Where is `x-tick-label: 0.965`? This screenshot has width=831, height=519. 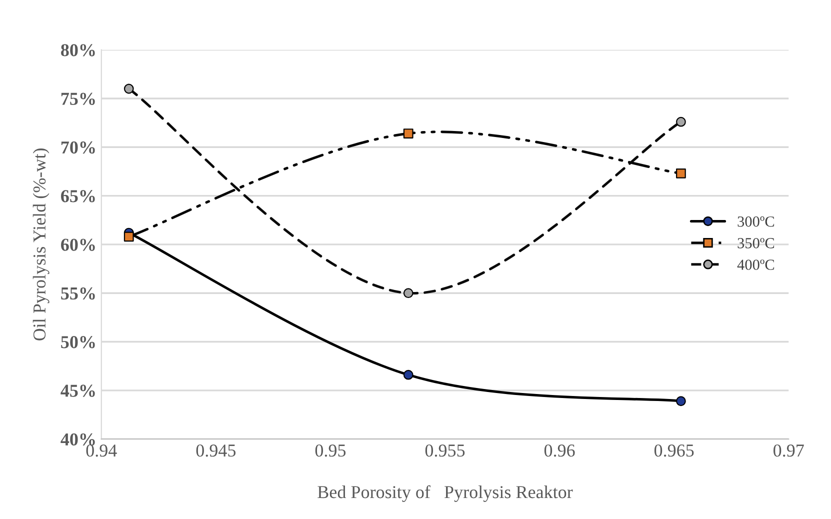 x-tick-label: 0.965 is located at coordinates (674, 450).